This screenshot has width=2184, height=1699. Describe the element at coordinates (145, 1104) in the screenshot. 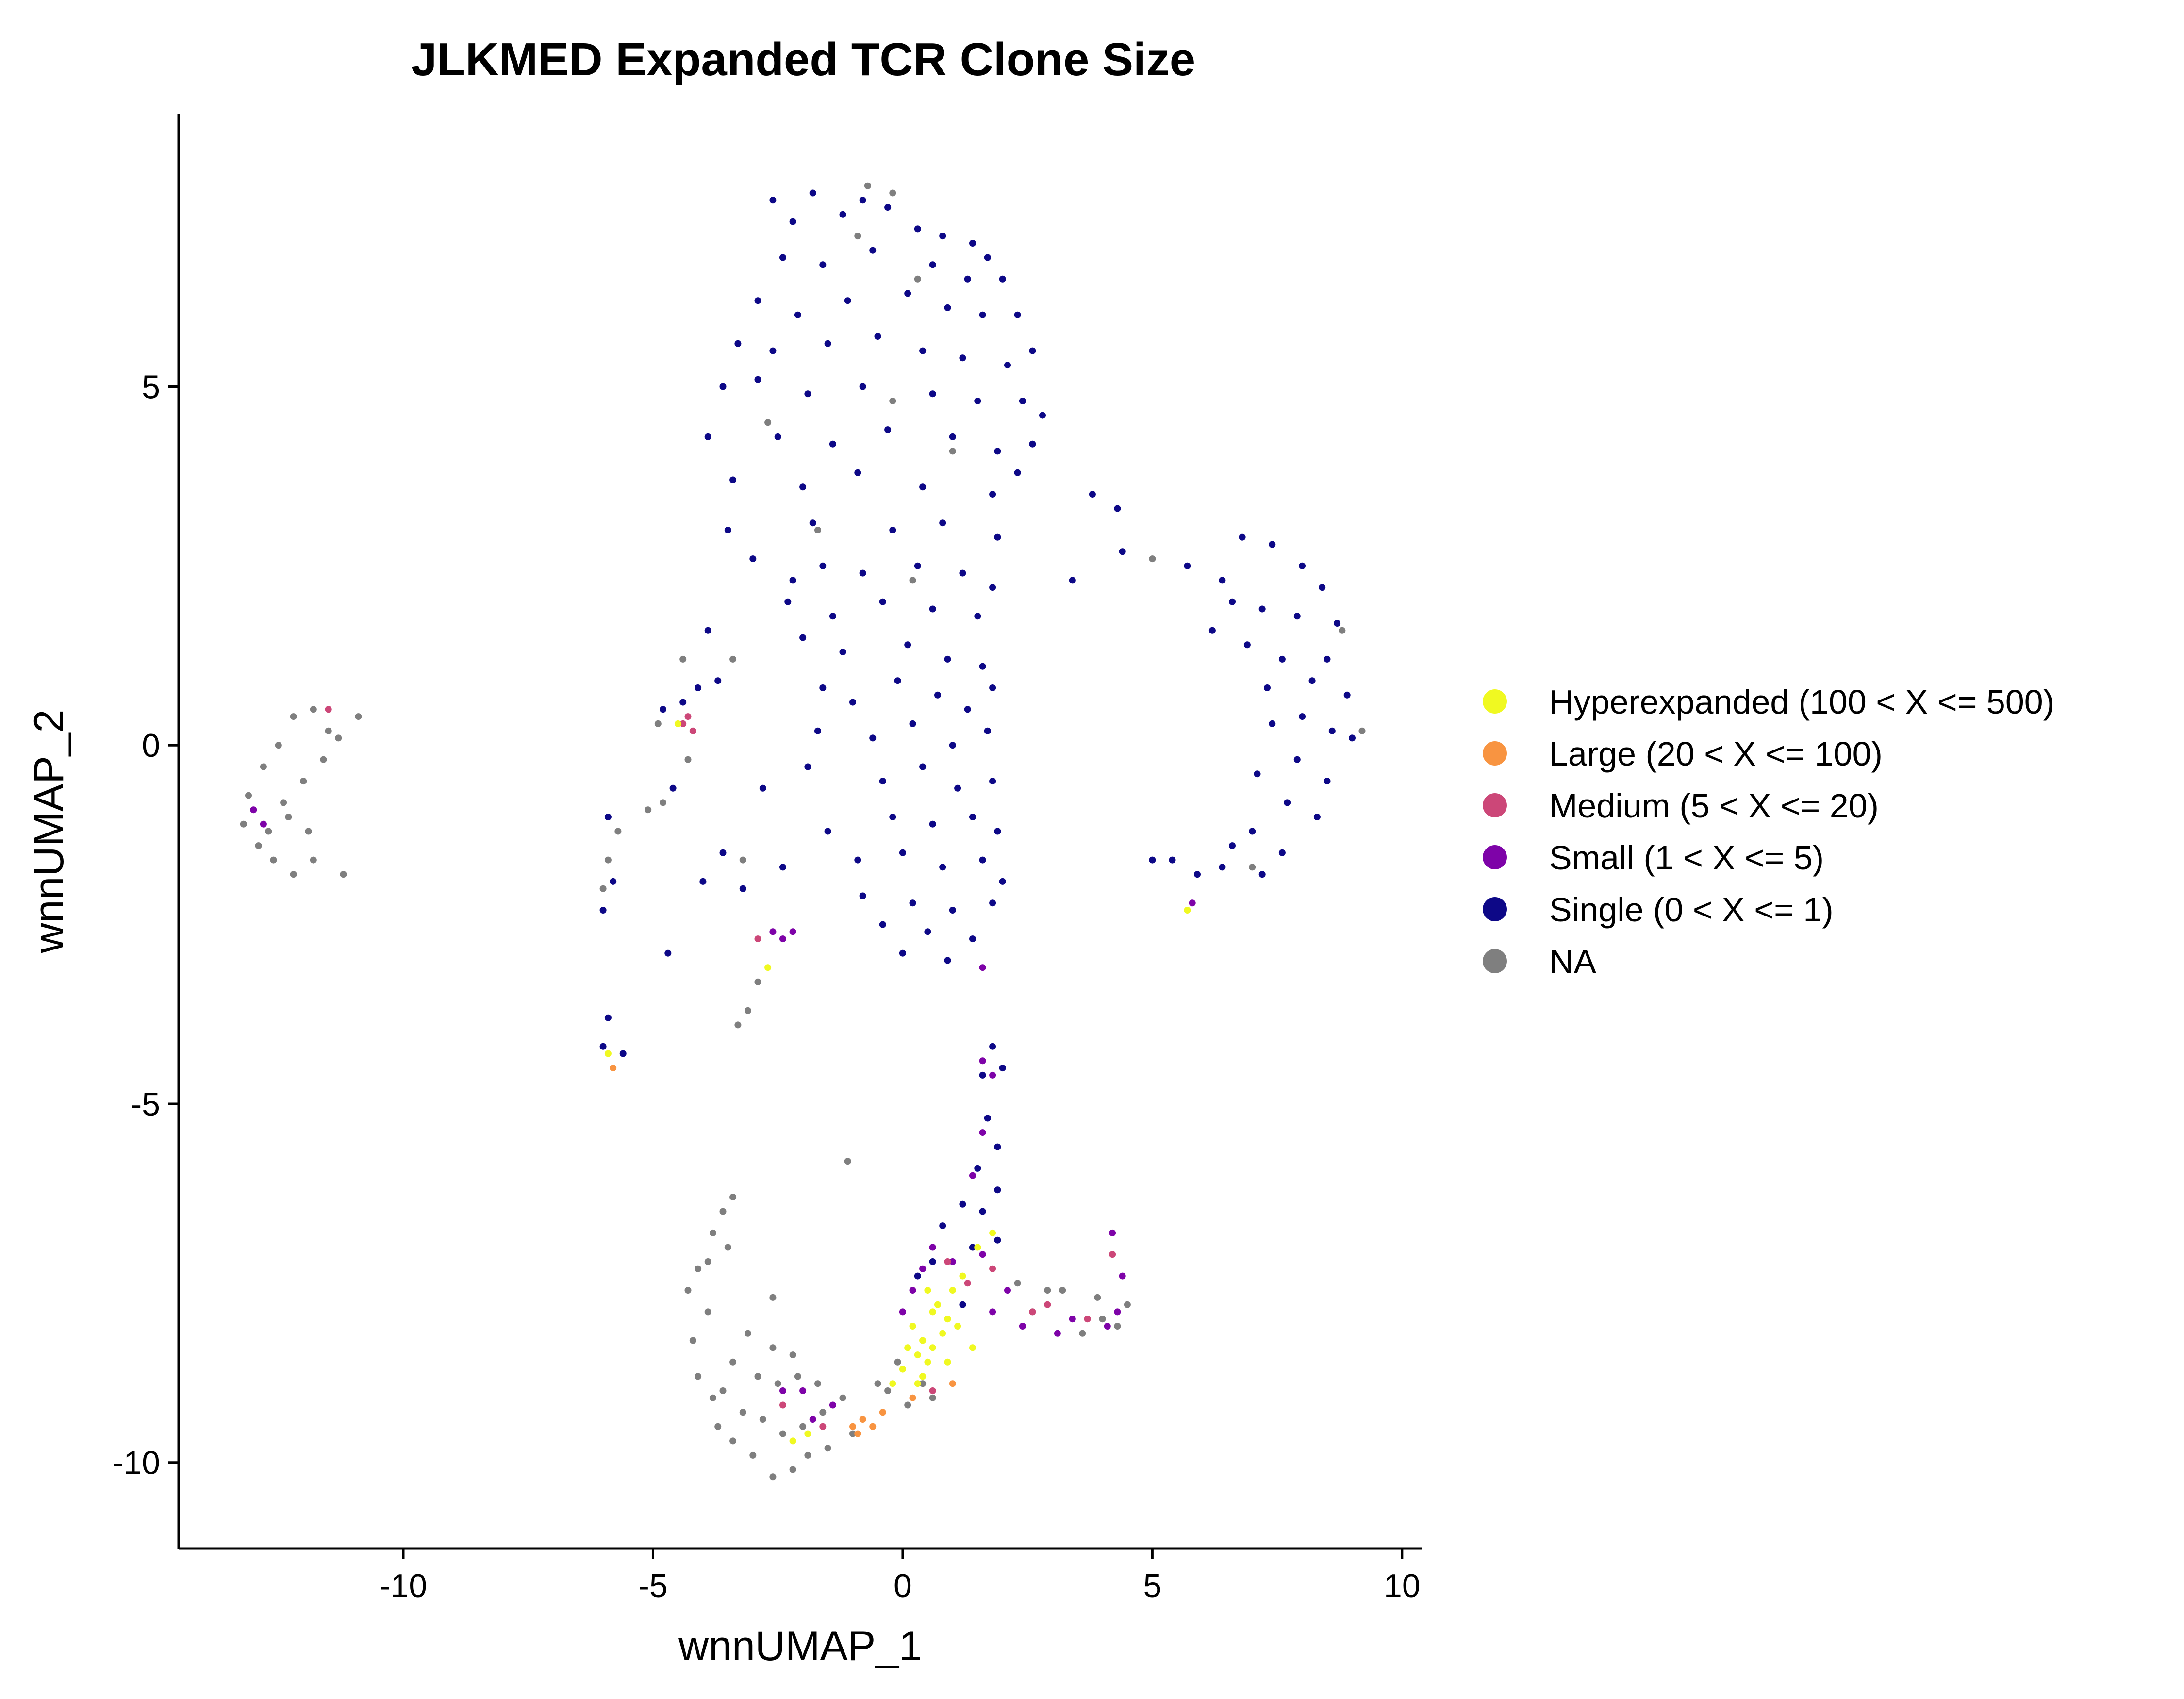

I see `y-tick-label: -5` at that location.